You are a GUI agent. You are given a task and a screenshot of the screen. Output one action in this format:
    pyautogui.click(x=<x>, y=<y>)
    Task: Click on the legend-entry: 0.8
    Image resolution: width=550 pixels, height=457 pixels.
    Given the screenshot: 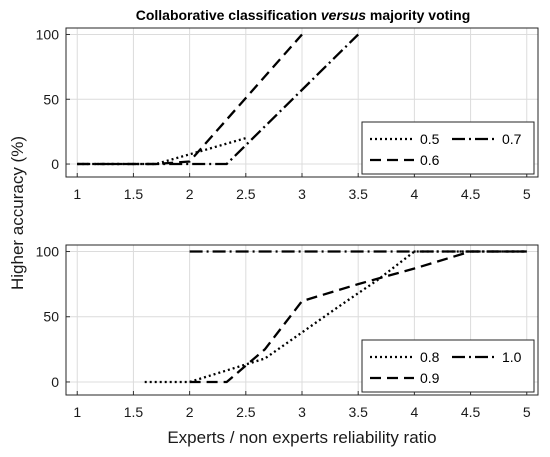 What is the action you would take?
    pyautogui.click(x=430, y=357)
    